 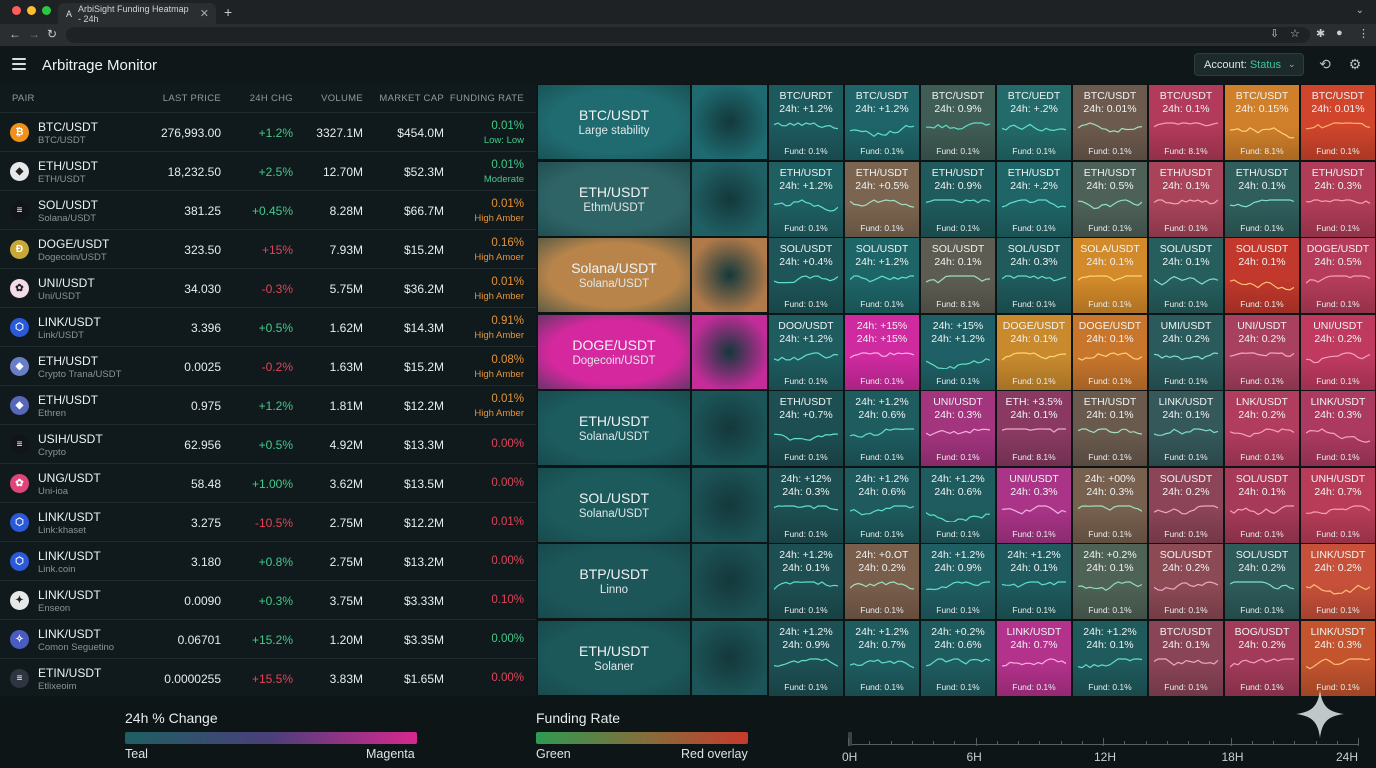 What do you see at coordinates (342, 98) in the screenshot?
I see `col-volume: VOLUME` at bounding box center [342, 98].